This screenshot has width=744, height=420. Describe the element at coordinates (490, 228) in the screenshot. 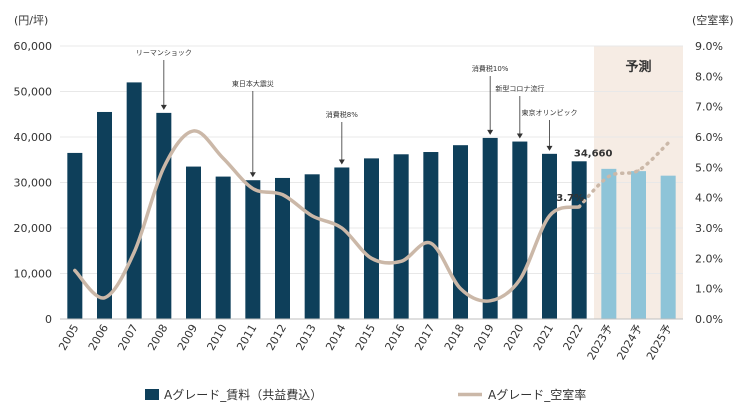

I see `bar-2019` at that location.